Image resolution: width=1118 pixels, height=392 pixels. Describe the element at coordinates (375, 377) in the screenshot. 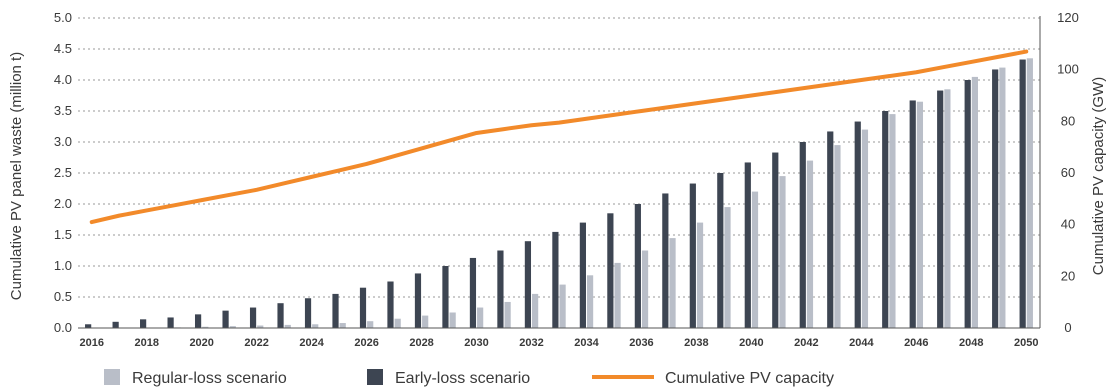

I see `legend-swatch-early-loss` at that location.